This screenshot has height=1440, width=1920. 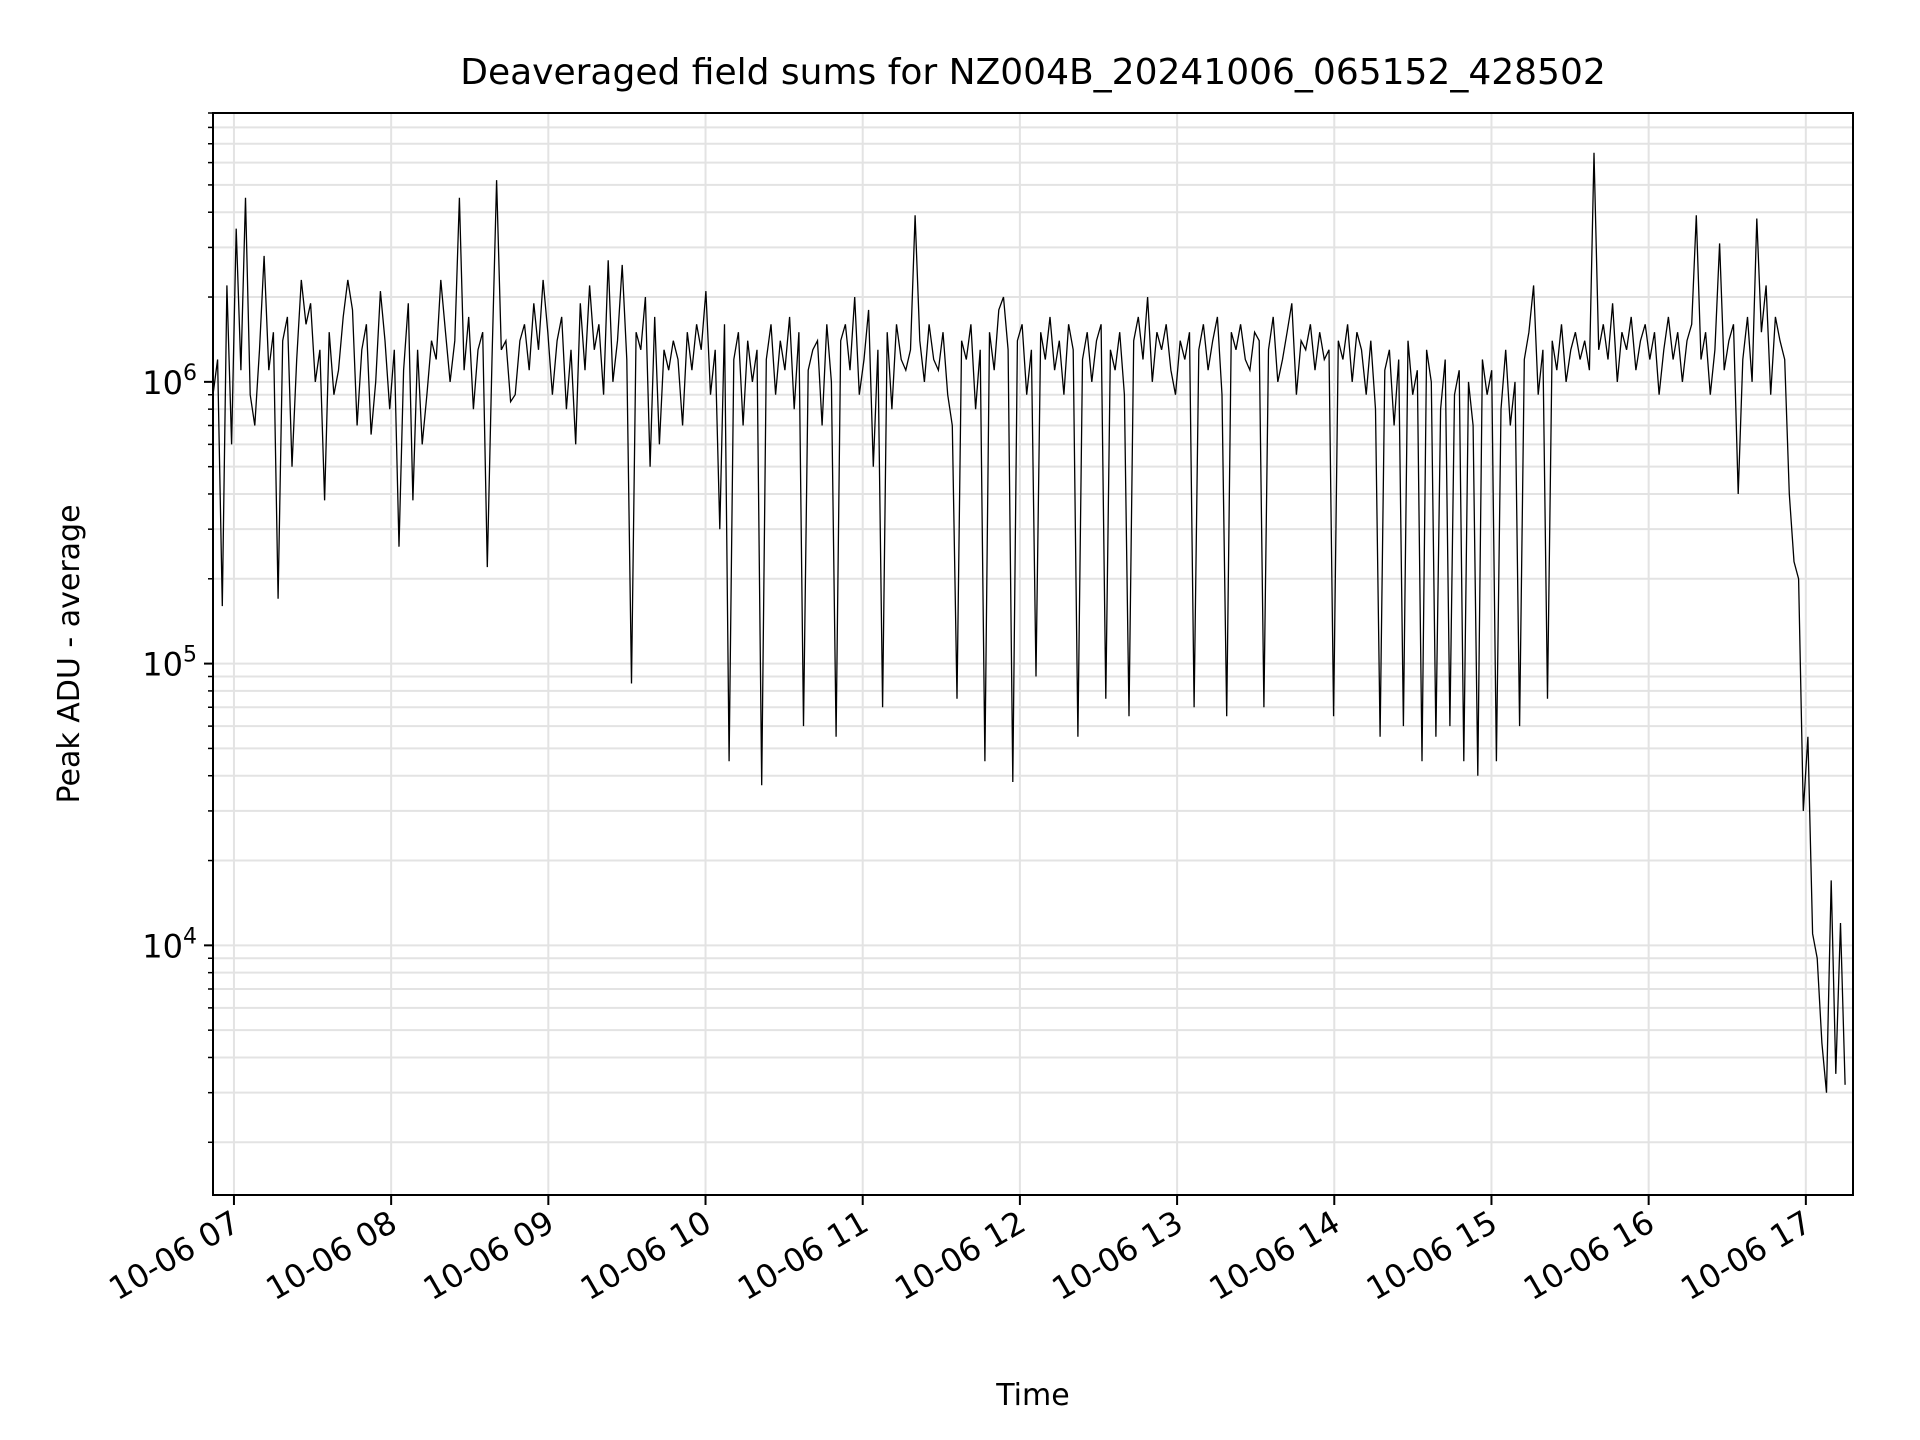 What do you see at coordinates (803, 1255) in the screenshot?
I see `x-tick-label: 10-06 11` at bounding box center [803, 1255].